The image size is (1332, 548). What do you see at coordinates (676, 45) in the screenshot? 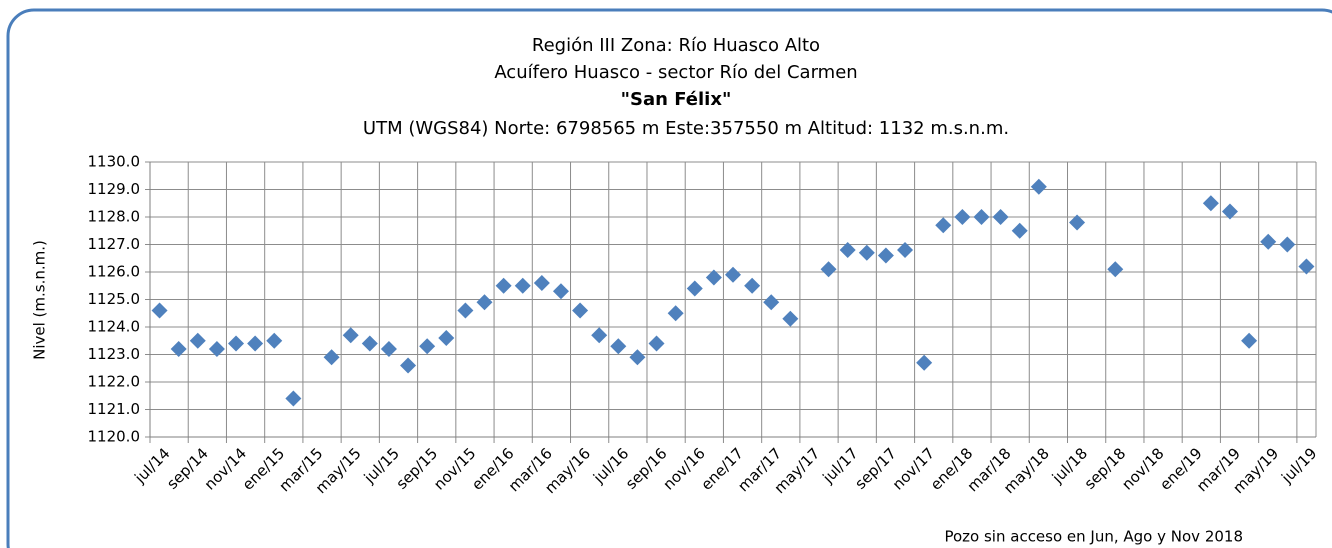
I see `chart-title: Región III Zona: Río Huasco Alto` at bounding box center [676, 45].